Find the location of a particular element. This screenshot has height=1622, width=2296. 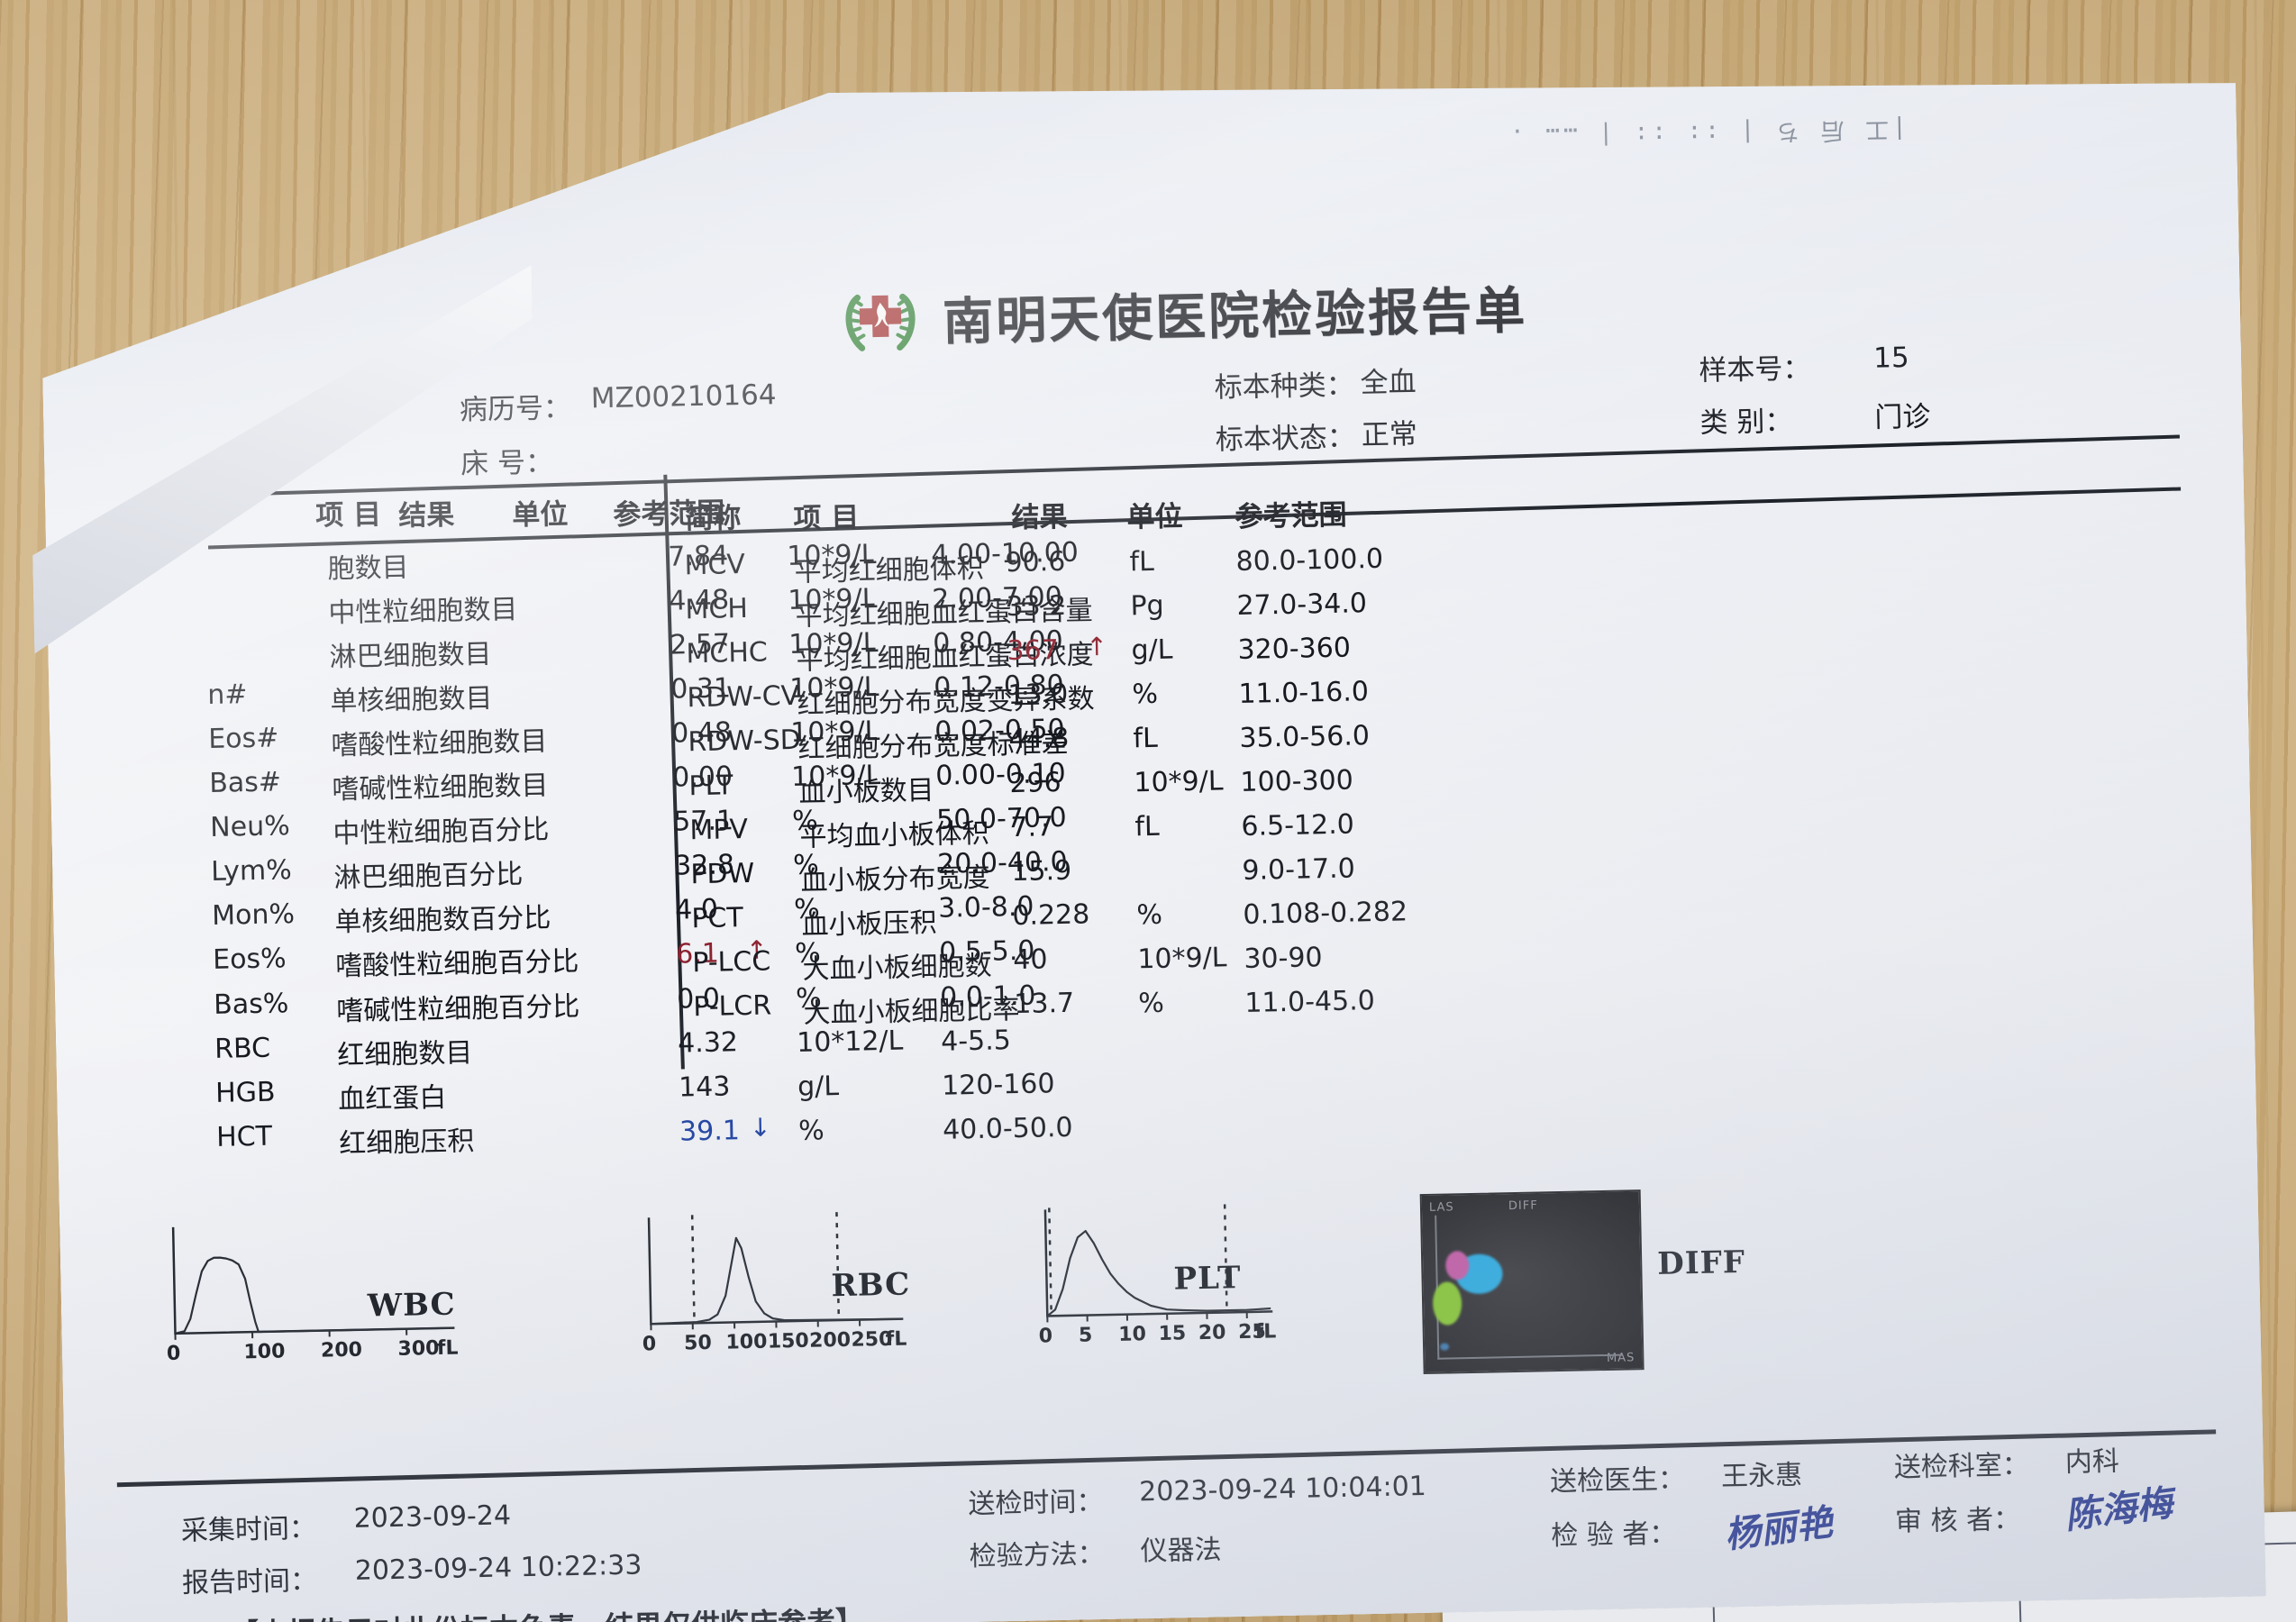

cell-item: 平均血小板体积 is located at coordinates (894, 835).